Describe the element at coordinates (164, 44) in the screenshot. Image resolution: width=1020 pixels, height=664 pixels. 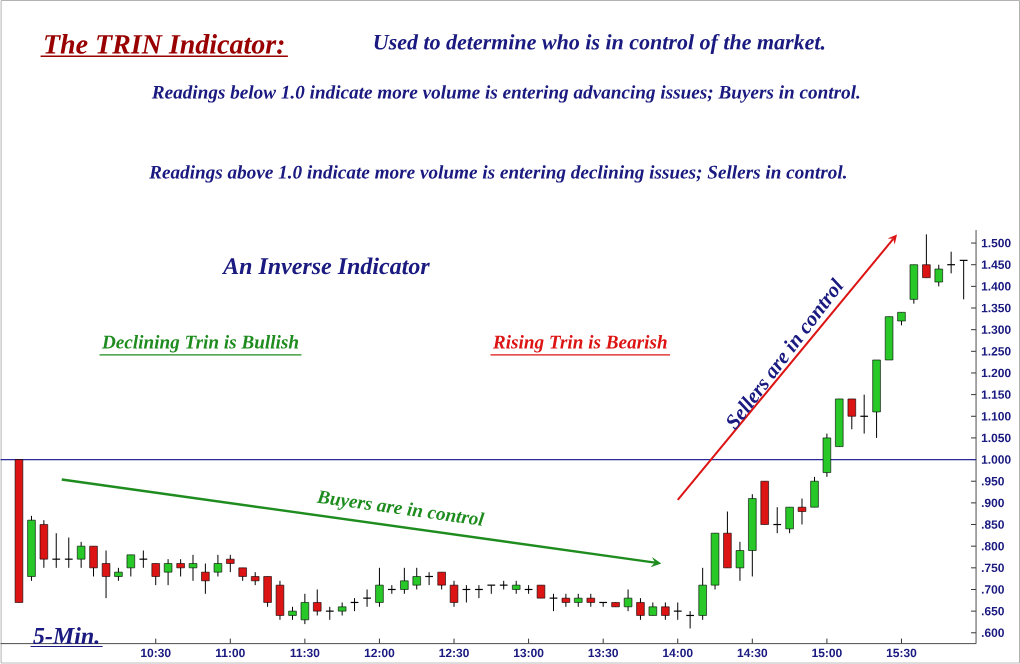
I see `chart-title: The TRIN Indicator:` at that location.